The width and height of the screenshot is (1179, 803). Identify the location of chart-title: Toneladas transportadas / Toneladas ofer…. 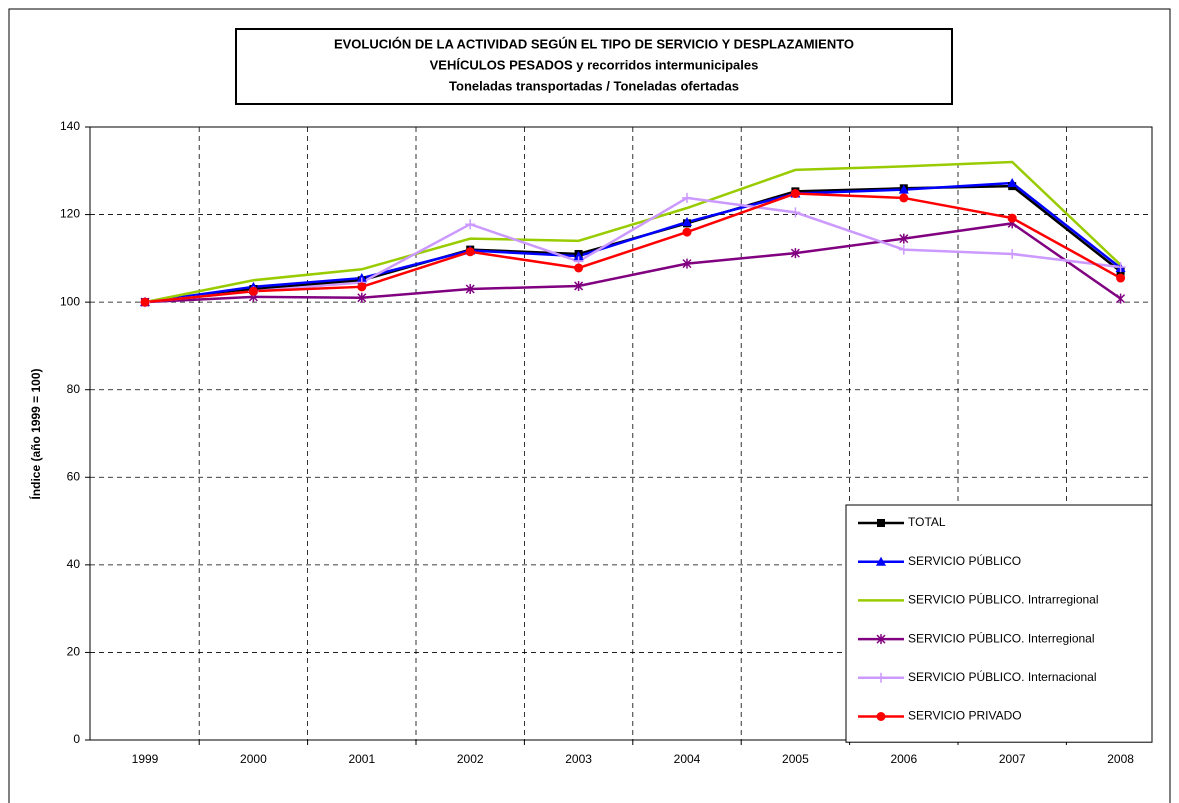
(594, 85).